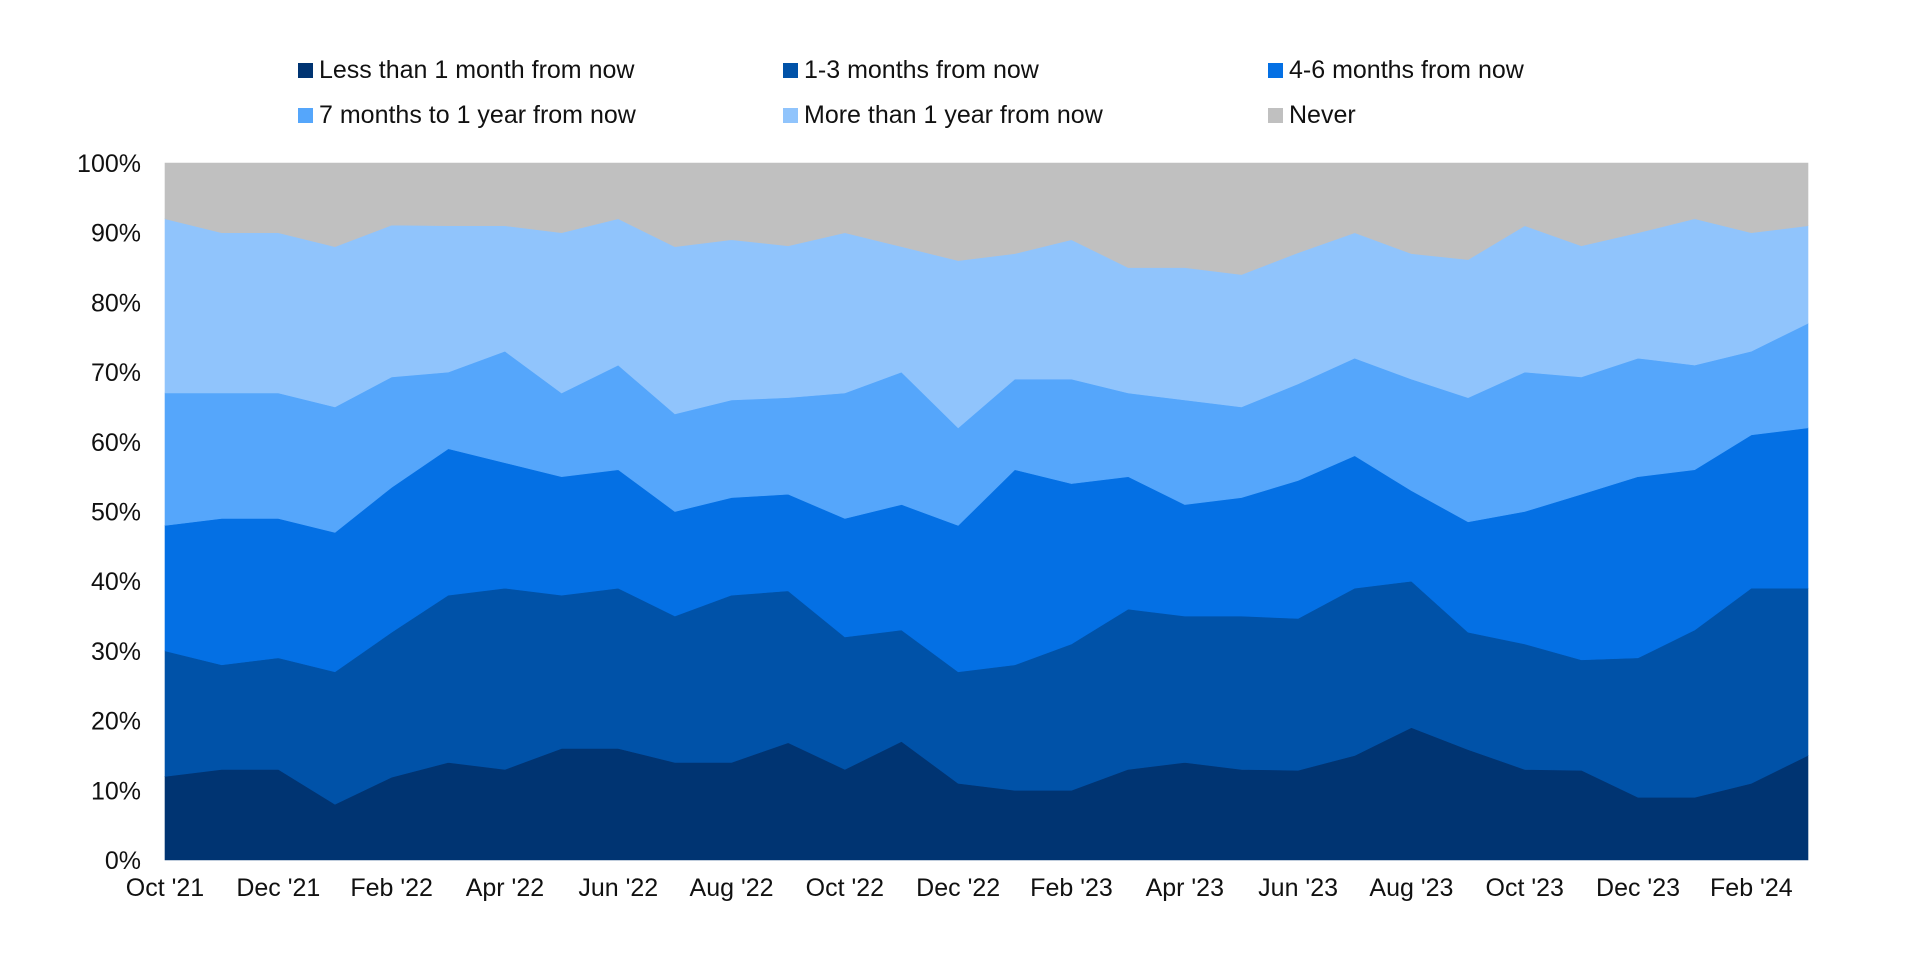  I want to click on x-tick-label: Aug '23, so click(1411, 888).